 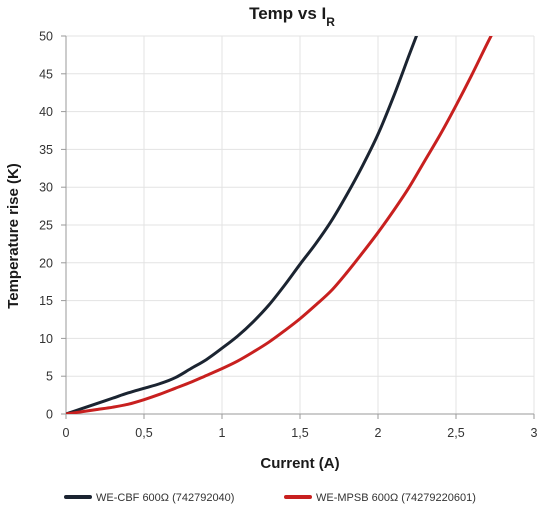 I want to click on y-tick-label: 10, so click(x=46, y=339).